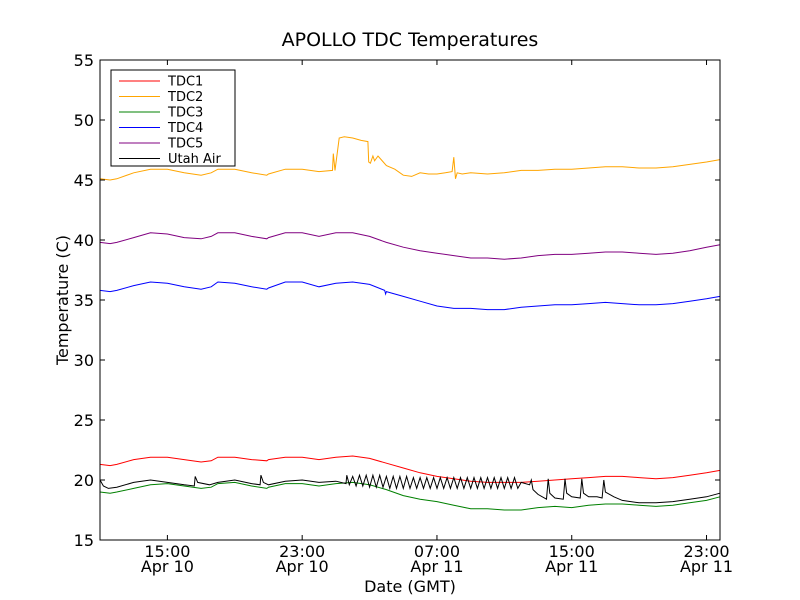 This screenshot has width=800, height=600. What do you see at coordinates (185, 82) in the screenshot?
I see `legend-label-tdc1: TDC1` at bounding box center [185, 82].